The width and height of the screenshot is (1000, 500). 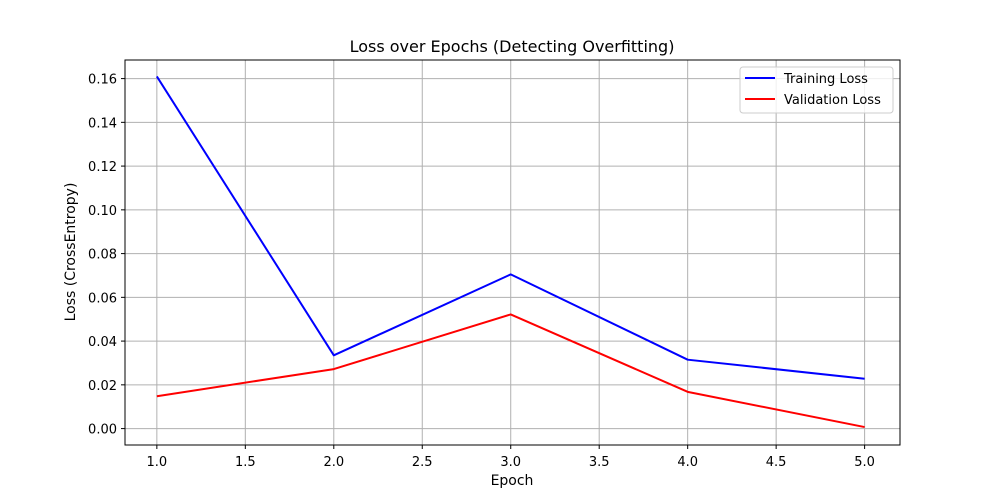 What do you see at coordinates (157, 462) in the screenshot?
I see `x-tick-label: 1.0` at bounding box center [157, 462].